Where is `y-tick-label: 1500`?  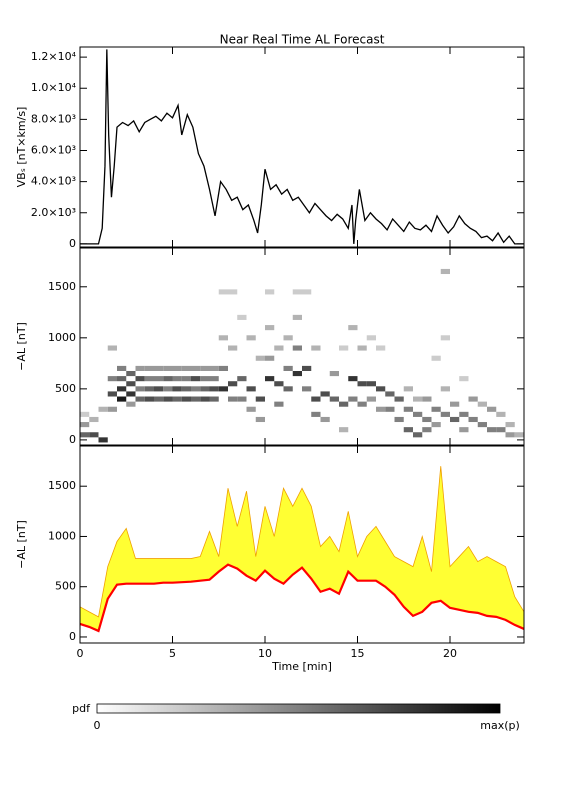 y-tick-label: 1500 is located at coordinates (62, 485).